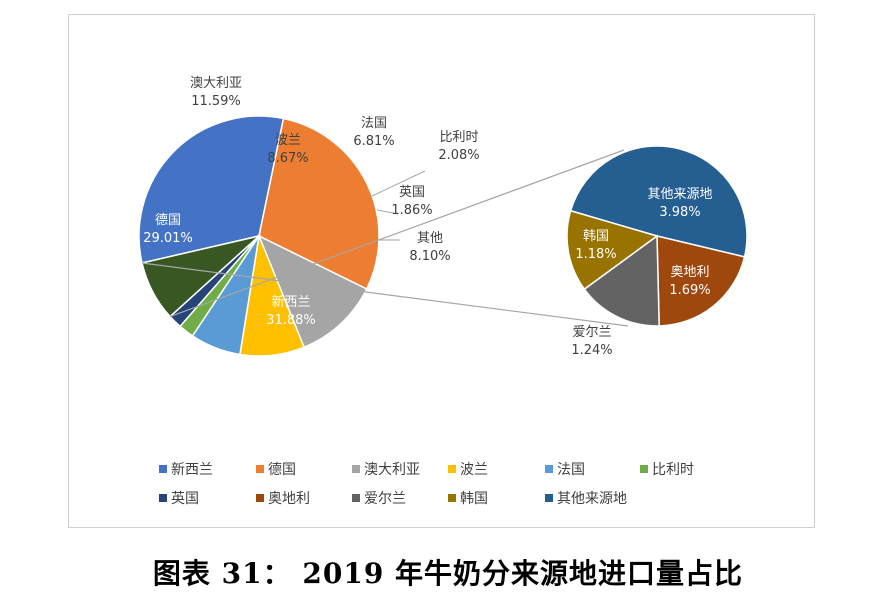  What do you see at coordinates (168, 238) in the screenshot?
I see `data-label: 29.01%` at bounding box center [168, 238].